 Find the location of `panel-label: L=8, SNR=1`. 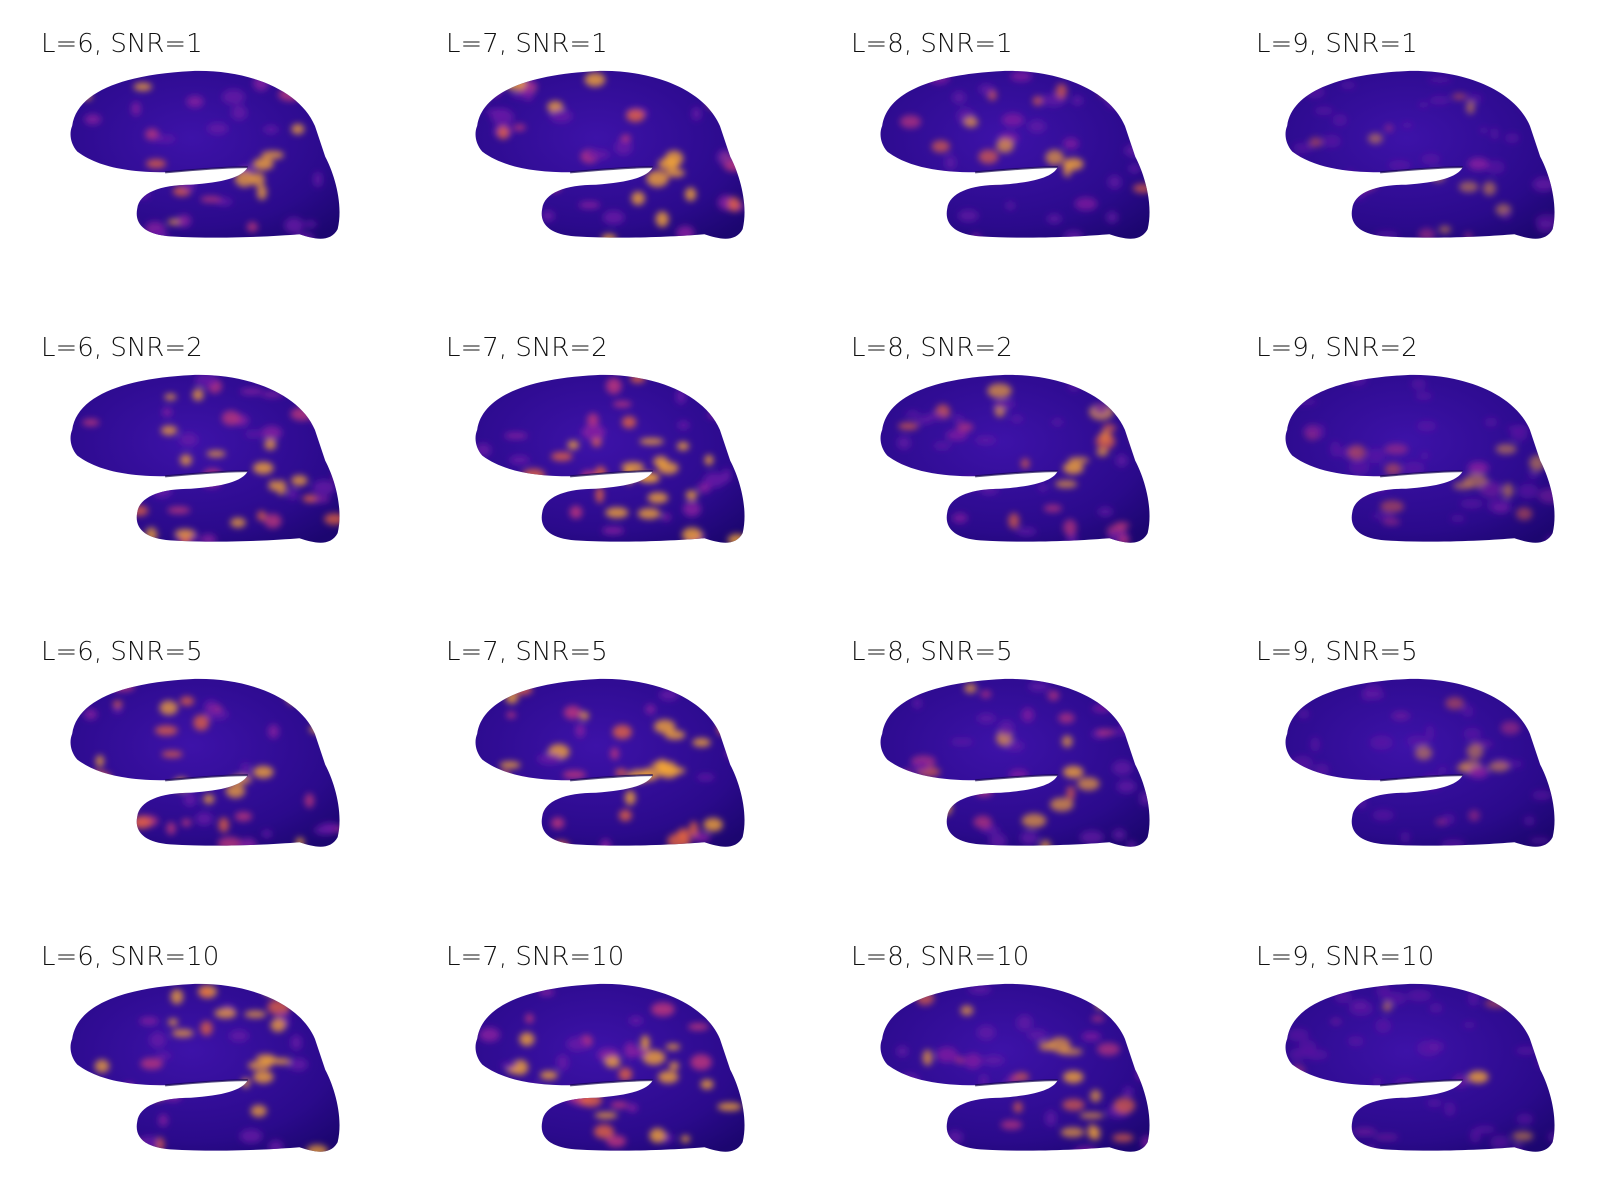

panel-label: L=8, SNR=1 is located at coordinates (932, 44).